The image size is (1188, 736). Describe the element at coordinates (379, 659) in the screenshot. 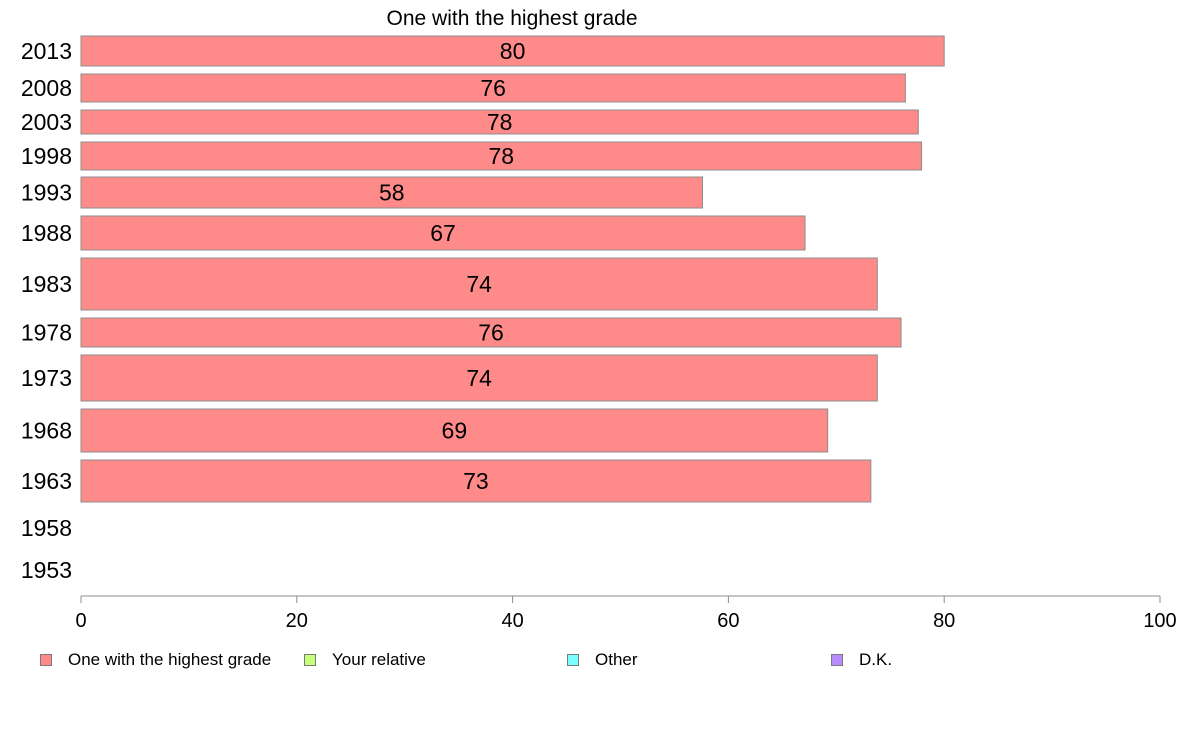

I see `legend-label: Your relative` at that location.